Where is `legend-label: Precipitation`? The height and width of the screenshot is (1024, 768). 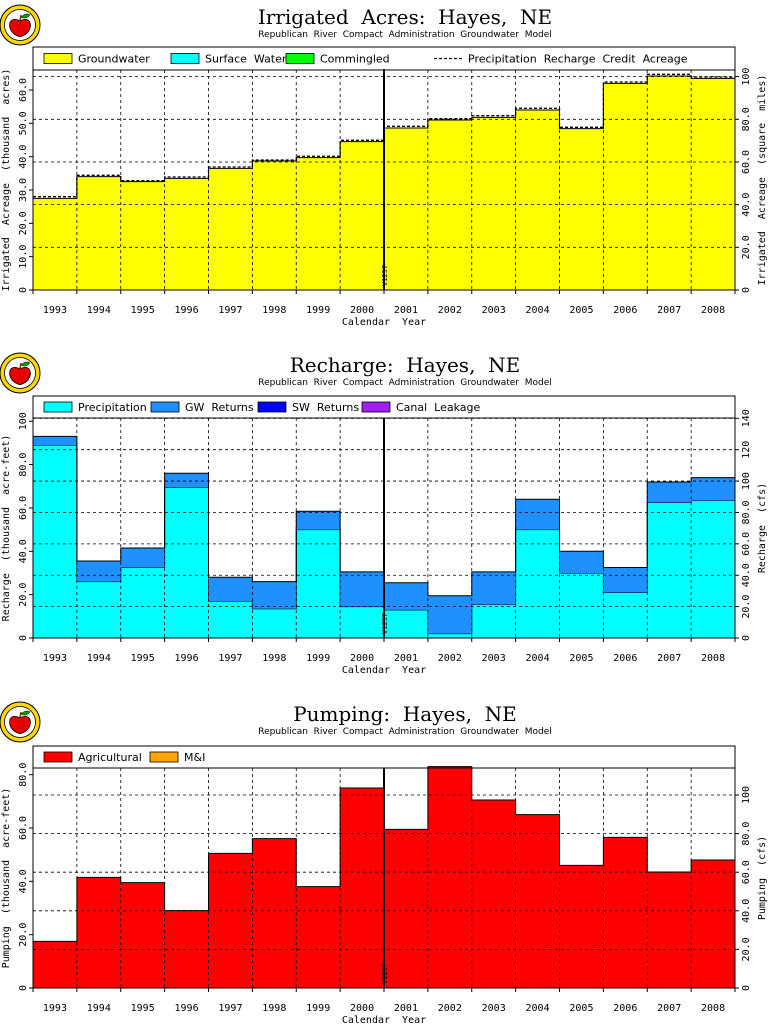 legend-label: Precipitation is located at coordinates (112, 407).